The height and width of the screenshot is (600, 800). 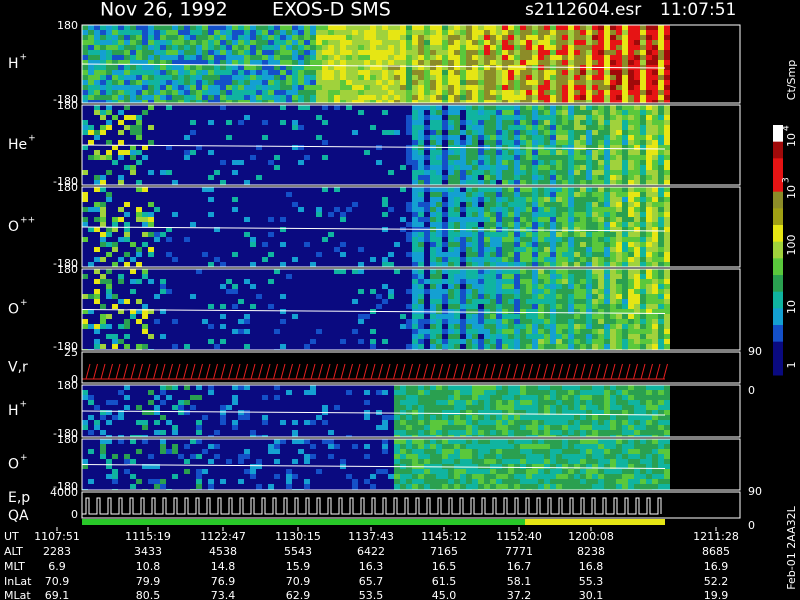 What do you see at coordinates (411, 64) in the screenshot?
I see `panel-frame` at bounding box center [411, 64].